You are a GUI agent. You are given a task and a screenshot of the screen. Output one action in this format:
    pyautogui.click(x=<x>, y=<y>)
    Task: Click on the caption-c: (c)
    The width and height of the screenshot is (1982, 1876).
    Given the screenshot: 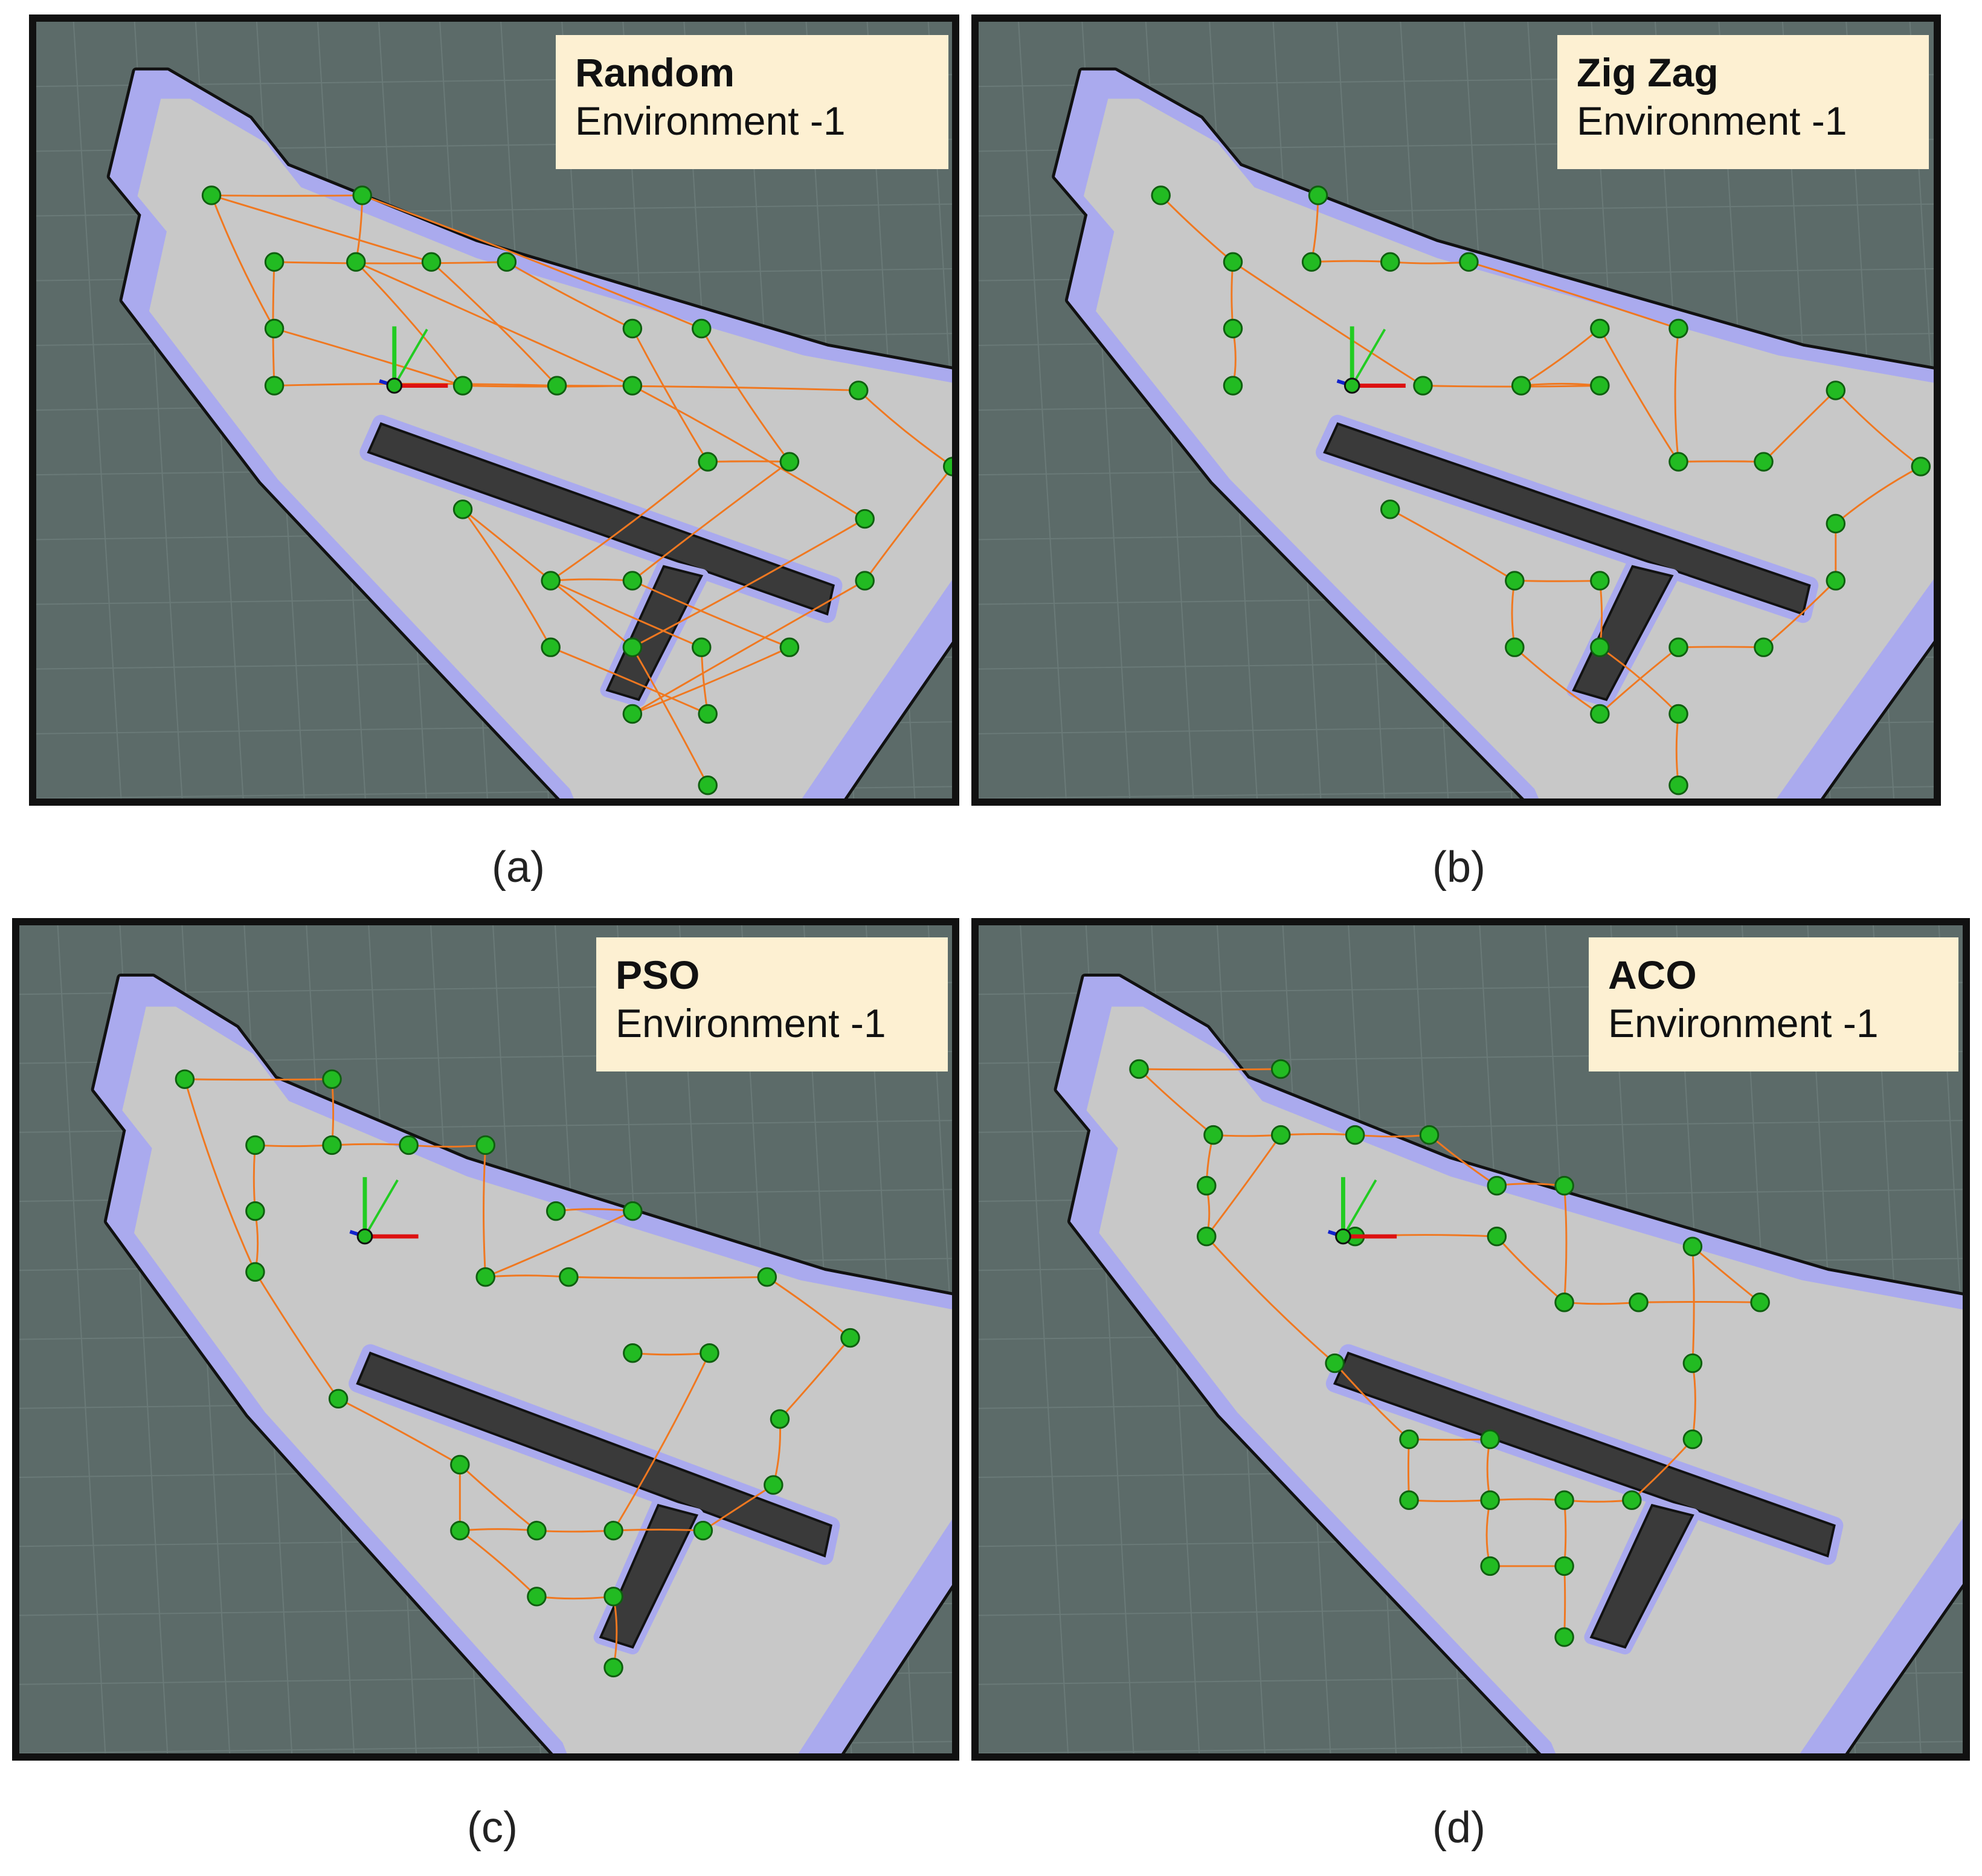 What is the action you would take?
    pyautogui.click(x=492, y=1828)
    